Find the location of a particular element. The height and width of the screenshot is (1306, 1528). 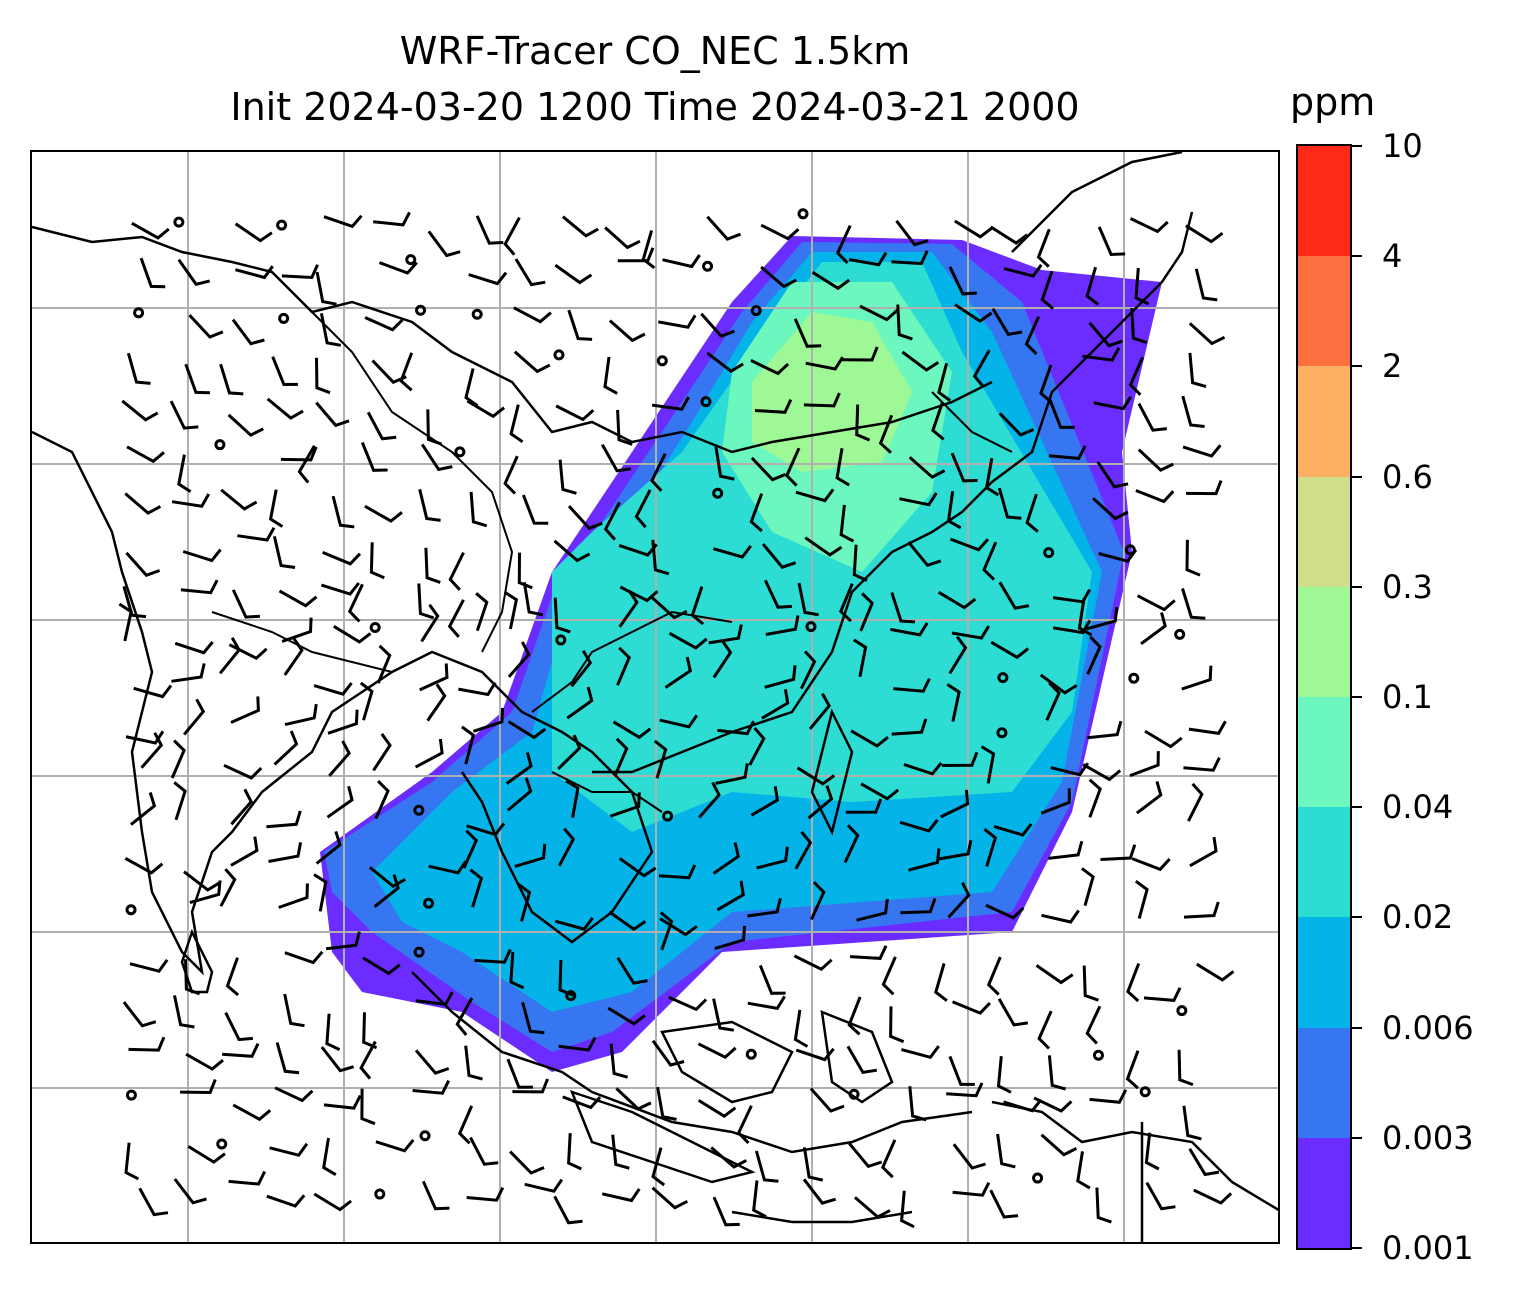

colorbar-tick-label: 0.6 is located at coordinates (1407, 476).